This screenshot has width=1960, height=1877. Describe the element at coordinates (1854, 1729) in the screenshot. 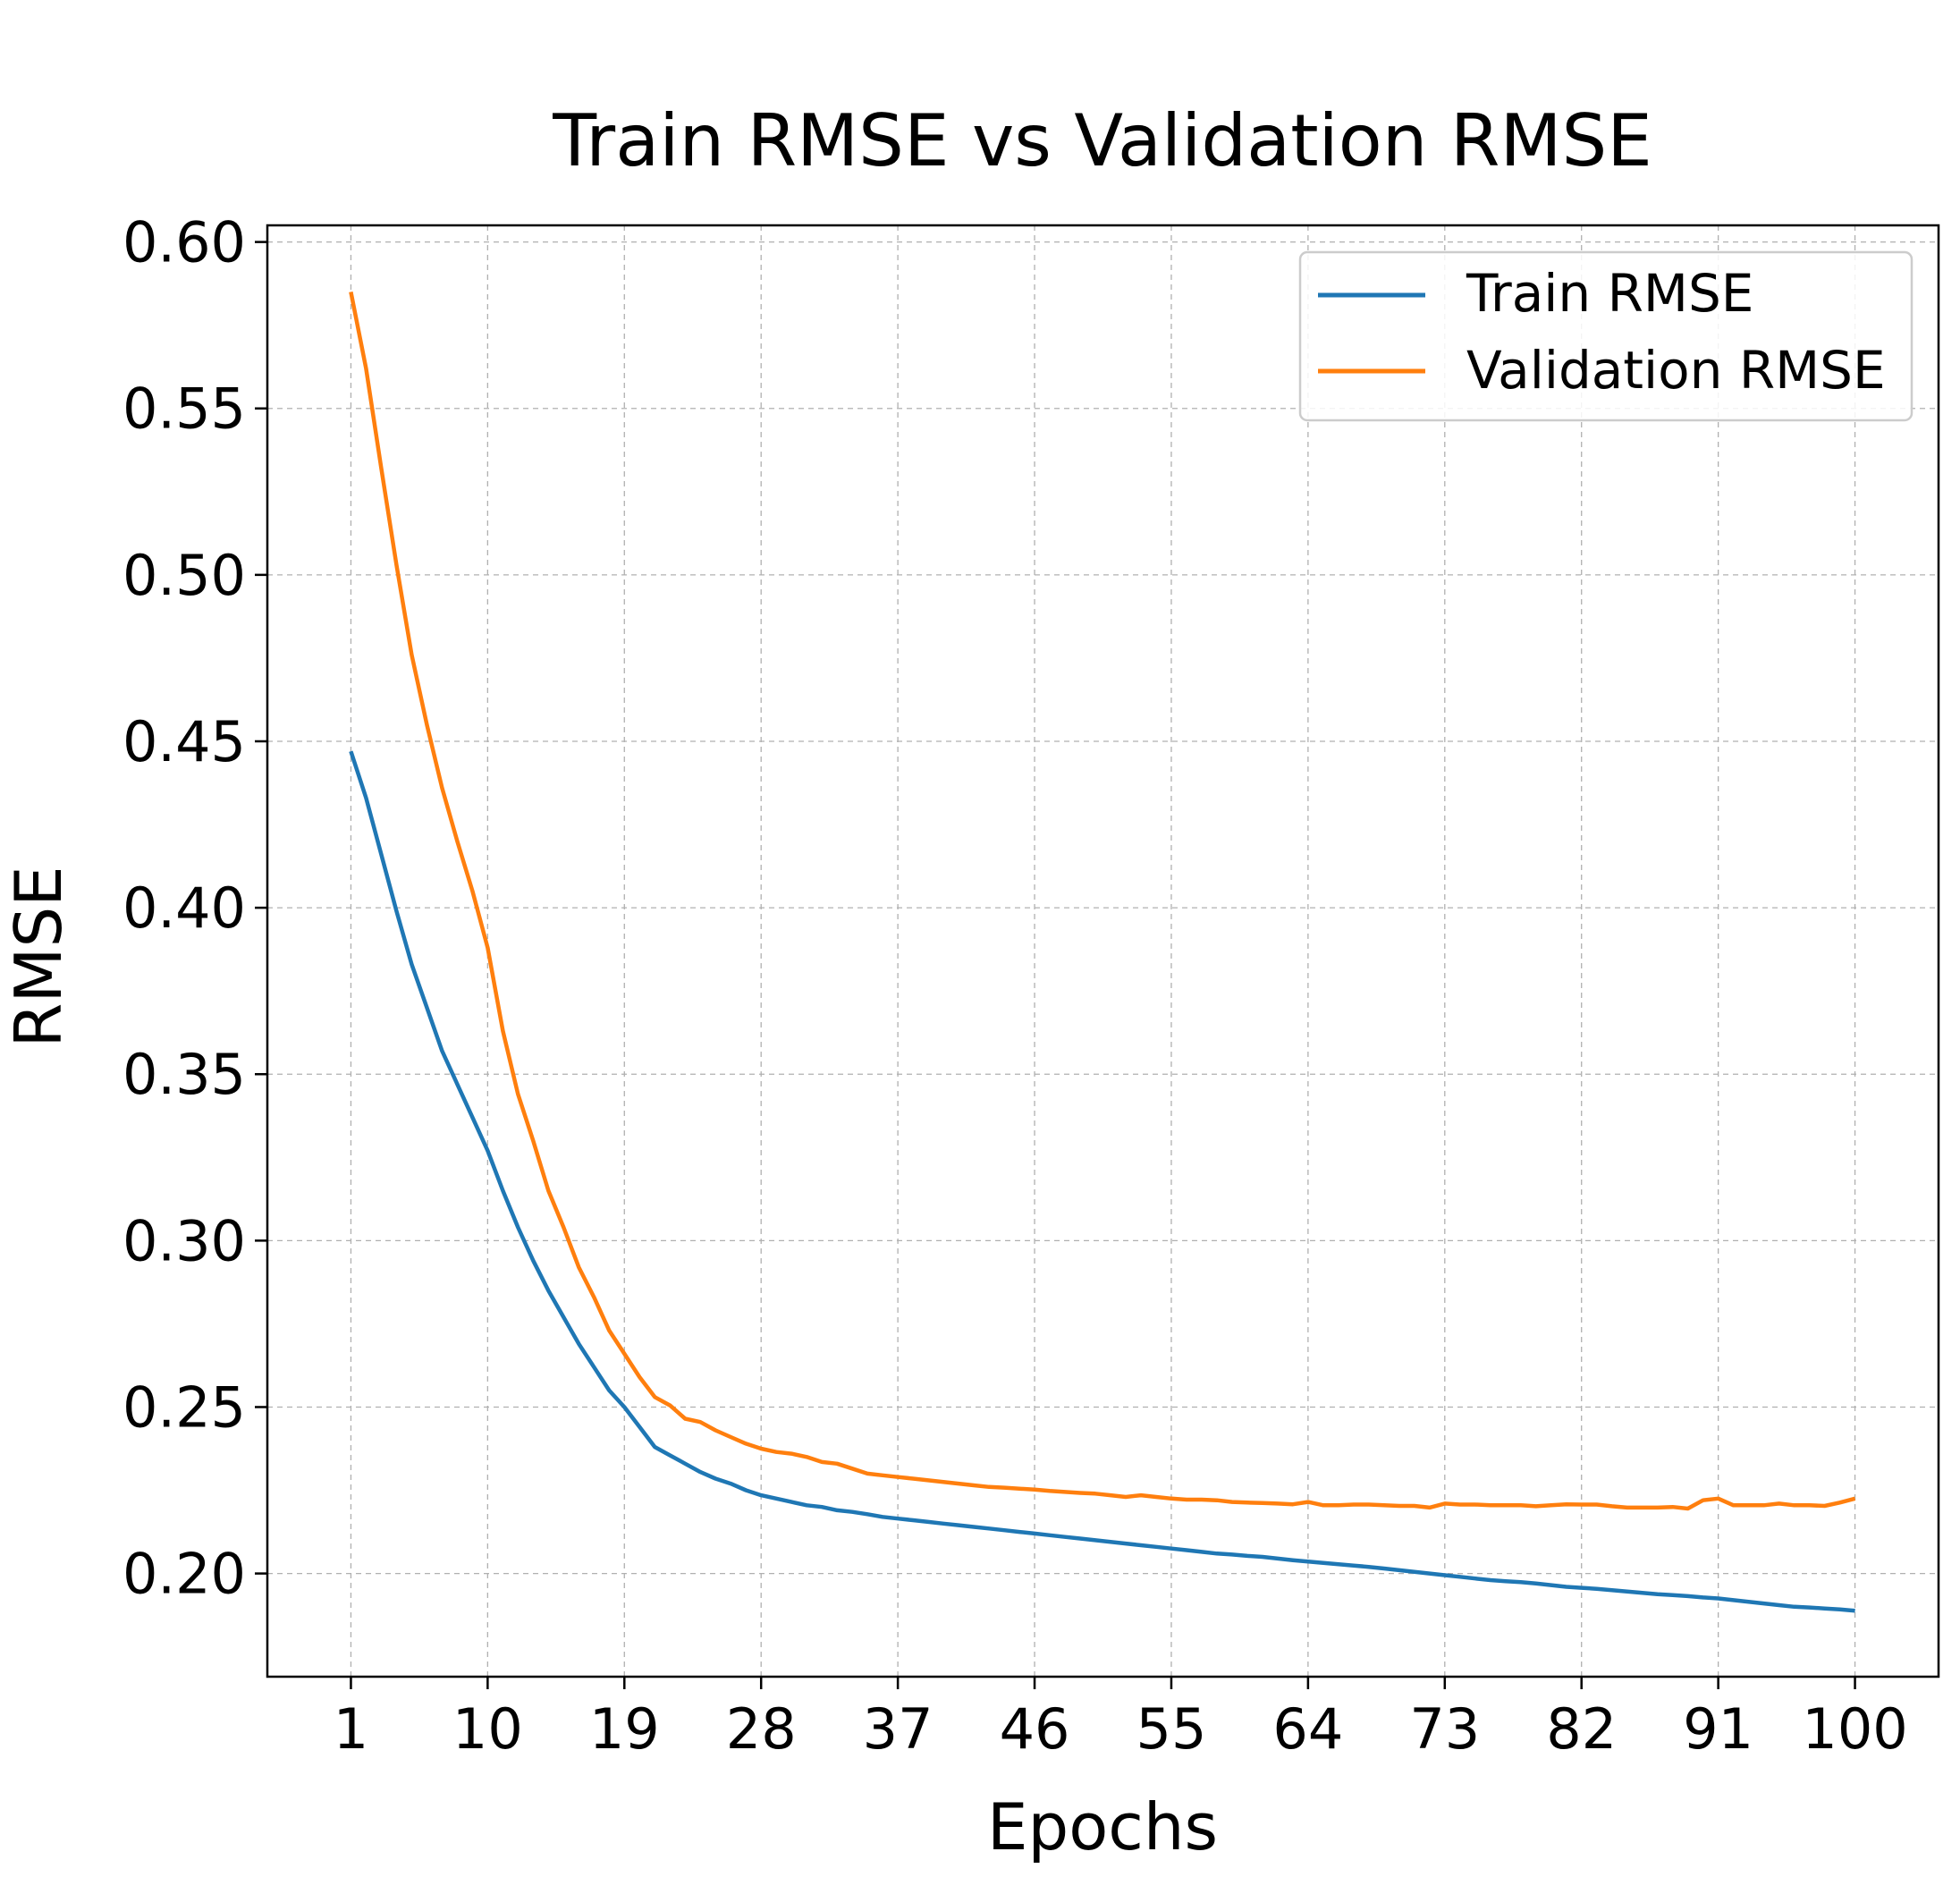

I see `x-tick-label: 100` at that location.